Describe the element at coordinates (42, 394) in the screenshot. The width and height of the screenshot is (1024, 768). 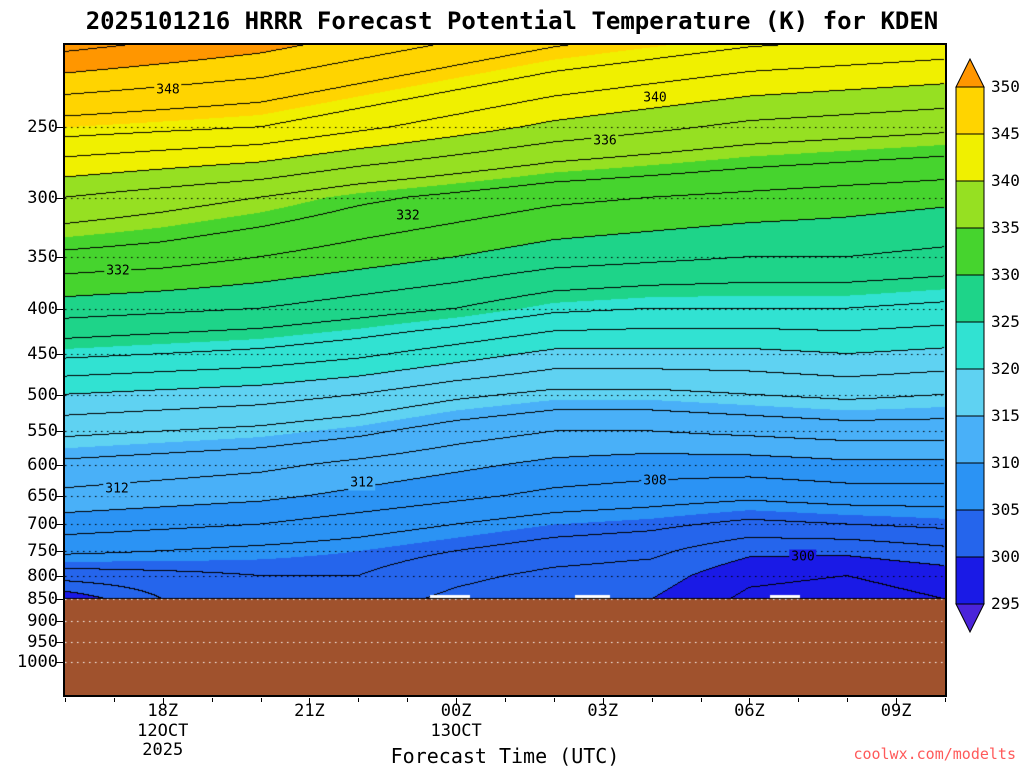
I see `y-tick-label: 500` at that location.